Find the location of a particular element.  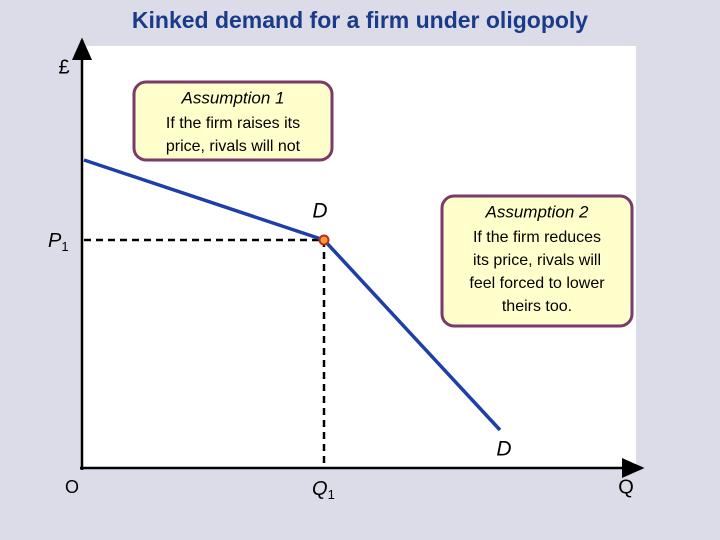

callout-text: theirs too. is located at coordinates (537, 306).